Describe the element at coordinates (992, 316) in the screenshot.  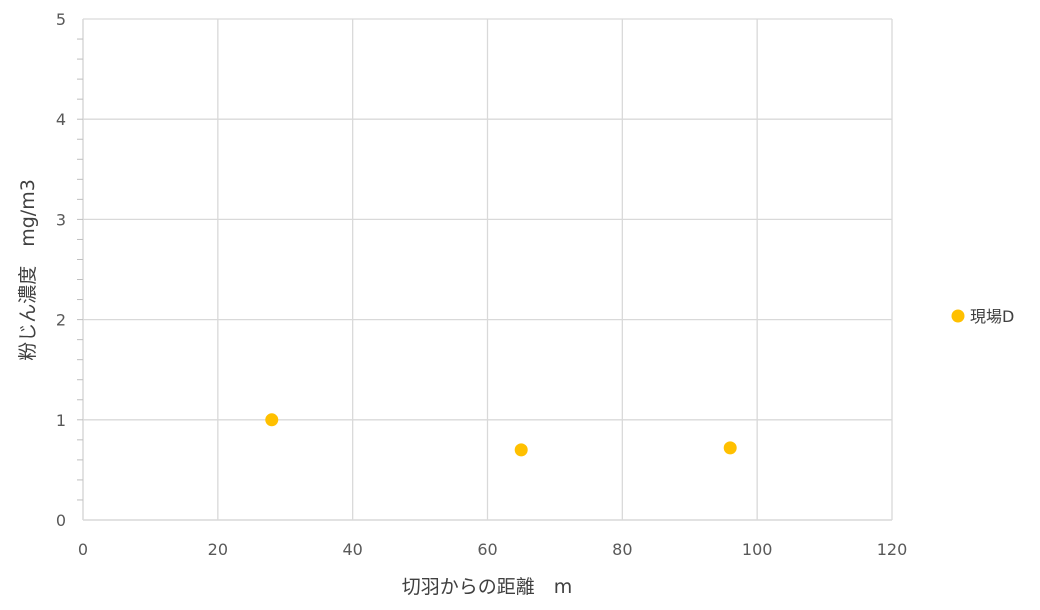
I see `legend-label: 現場D` at that location.